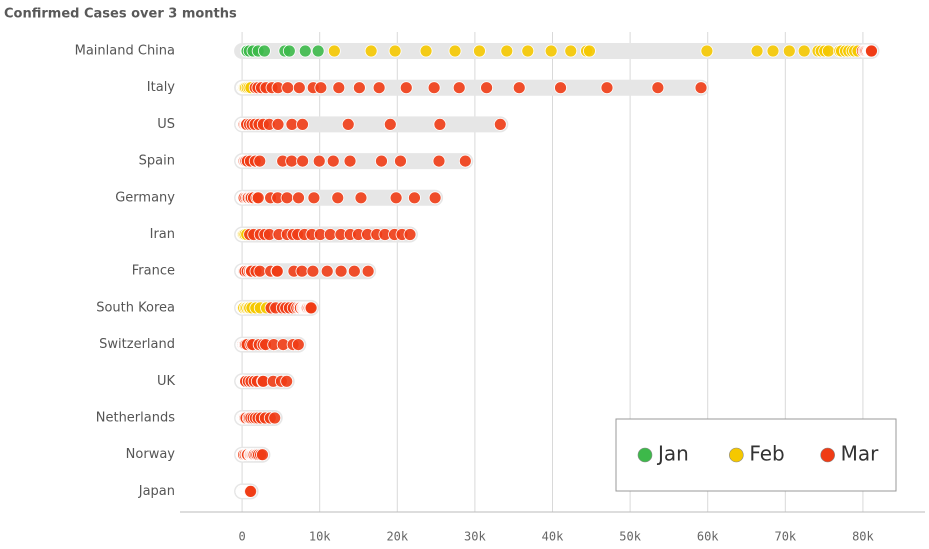 The height and width of the screenshot is (549, 929). I want to click on x-tick-label: 0, so click(241, 537).